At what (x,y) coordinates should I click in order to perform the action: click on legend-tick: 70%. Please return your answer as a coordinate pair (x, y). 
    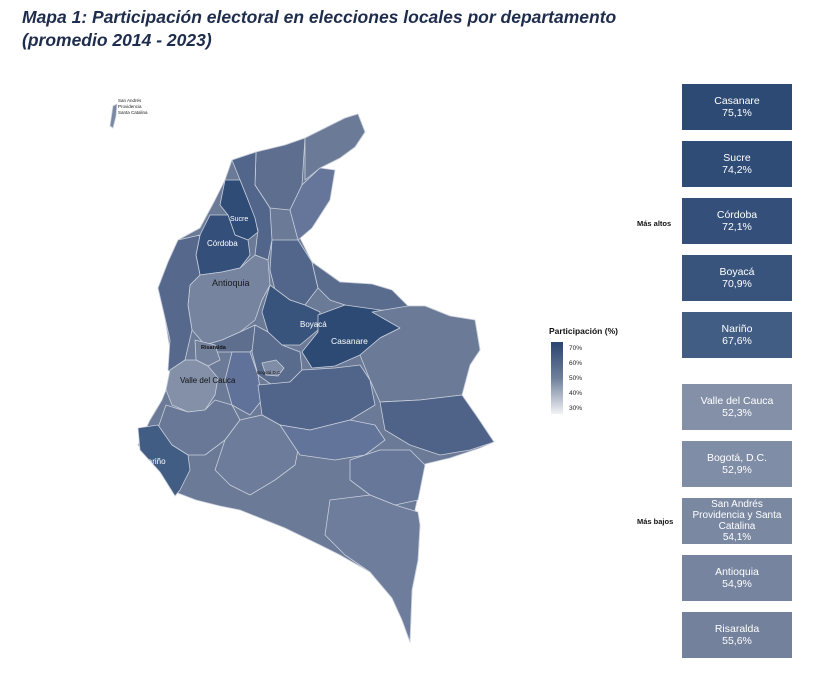
    Looking at the image, I should click on (576, 348).